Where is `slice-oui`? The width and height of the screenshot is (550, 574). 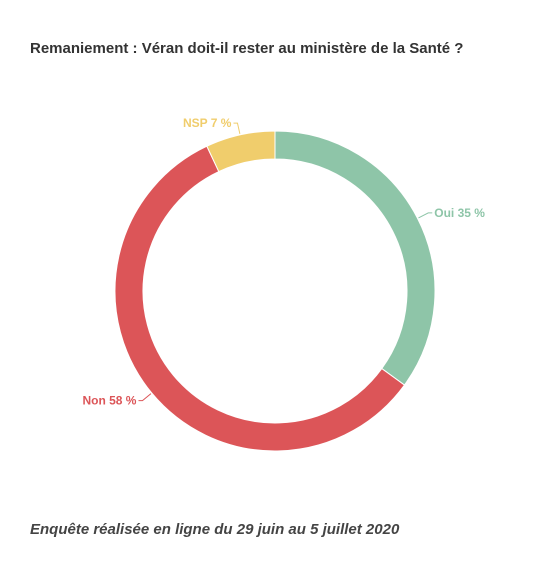 slice-oui is located at coordinates (355, 258).